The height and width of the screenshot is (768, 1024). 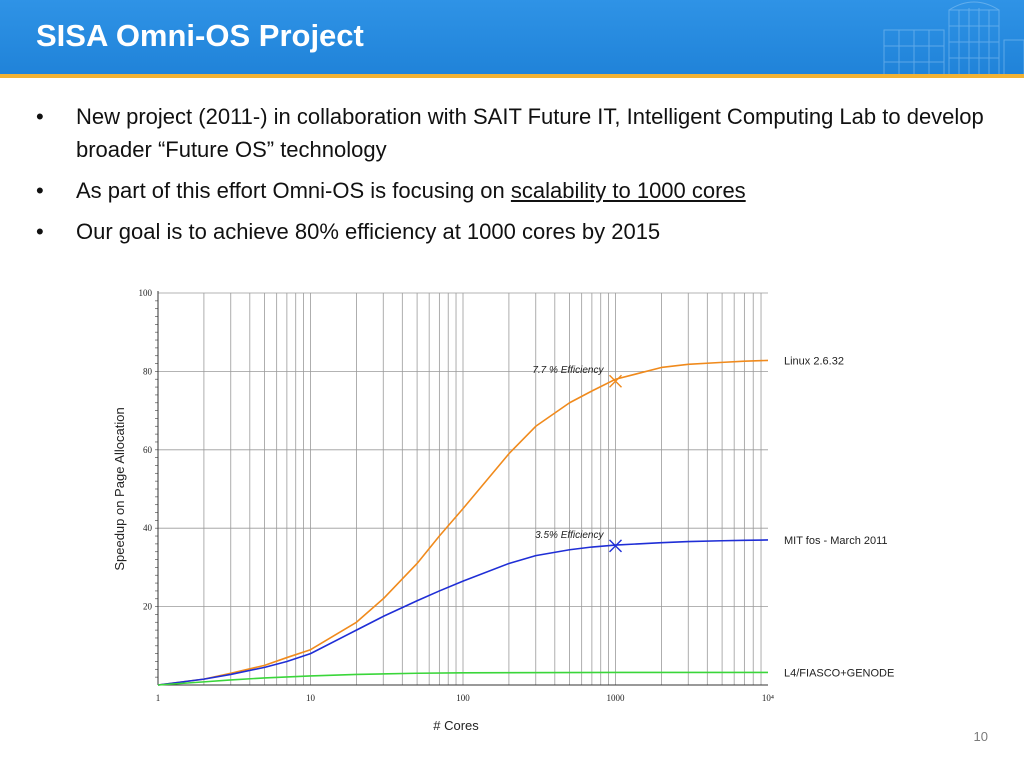 What do you see at coordinates (512, 39) in the screenshot?
I see `title-bar: SISA Omni-OS Project` at bounding box center [512, 39].